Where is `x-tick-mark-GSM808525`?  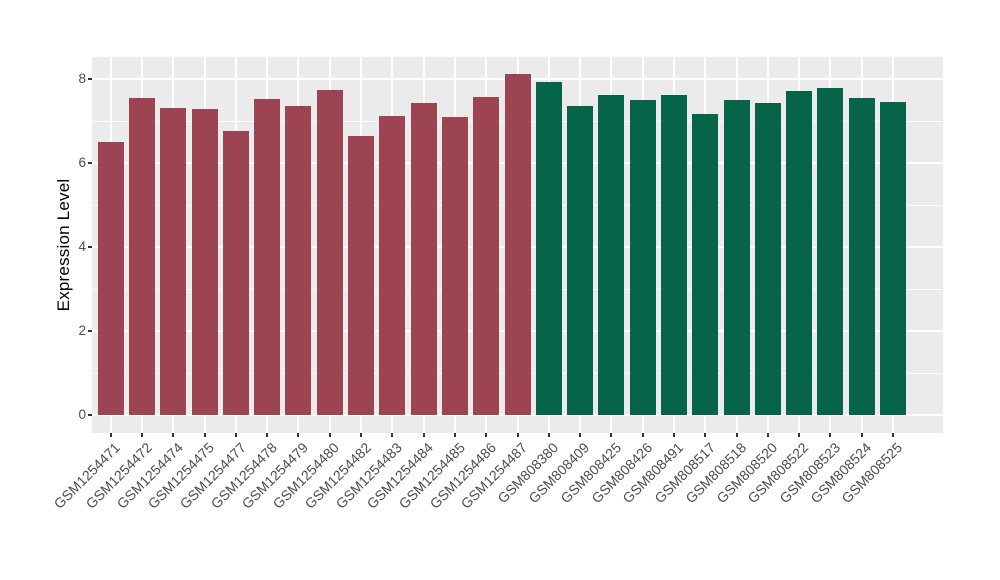 x-tick-mark-GSM808525 is located at coordinates (892, 435).